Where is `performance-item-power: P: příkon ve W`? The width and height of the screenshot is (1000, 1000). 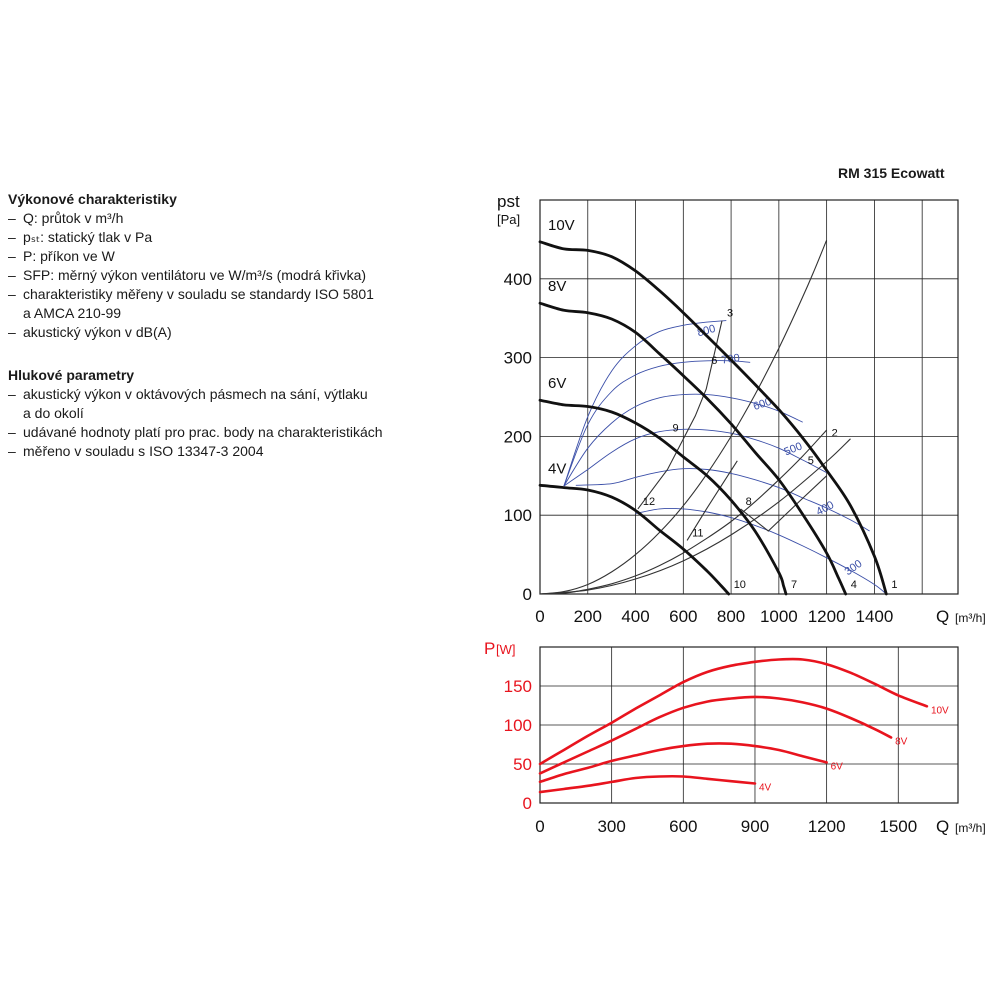
performance-item-power: P: příkon ve W is located at coordinates (191, 256).